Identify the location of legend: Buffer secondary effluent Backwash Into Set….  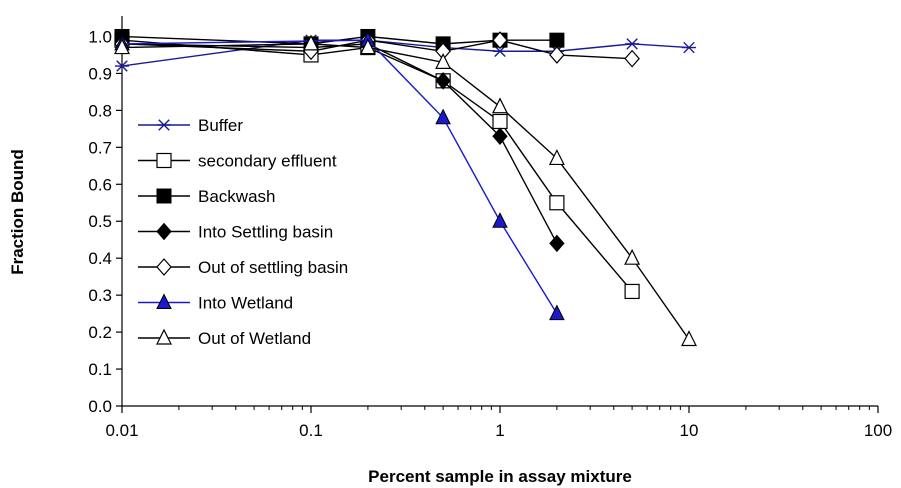
(243, 232).